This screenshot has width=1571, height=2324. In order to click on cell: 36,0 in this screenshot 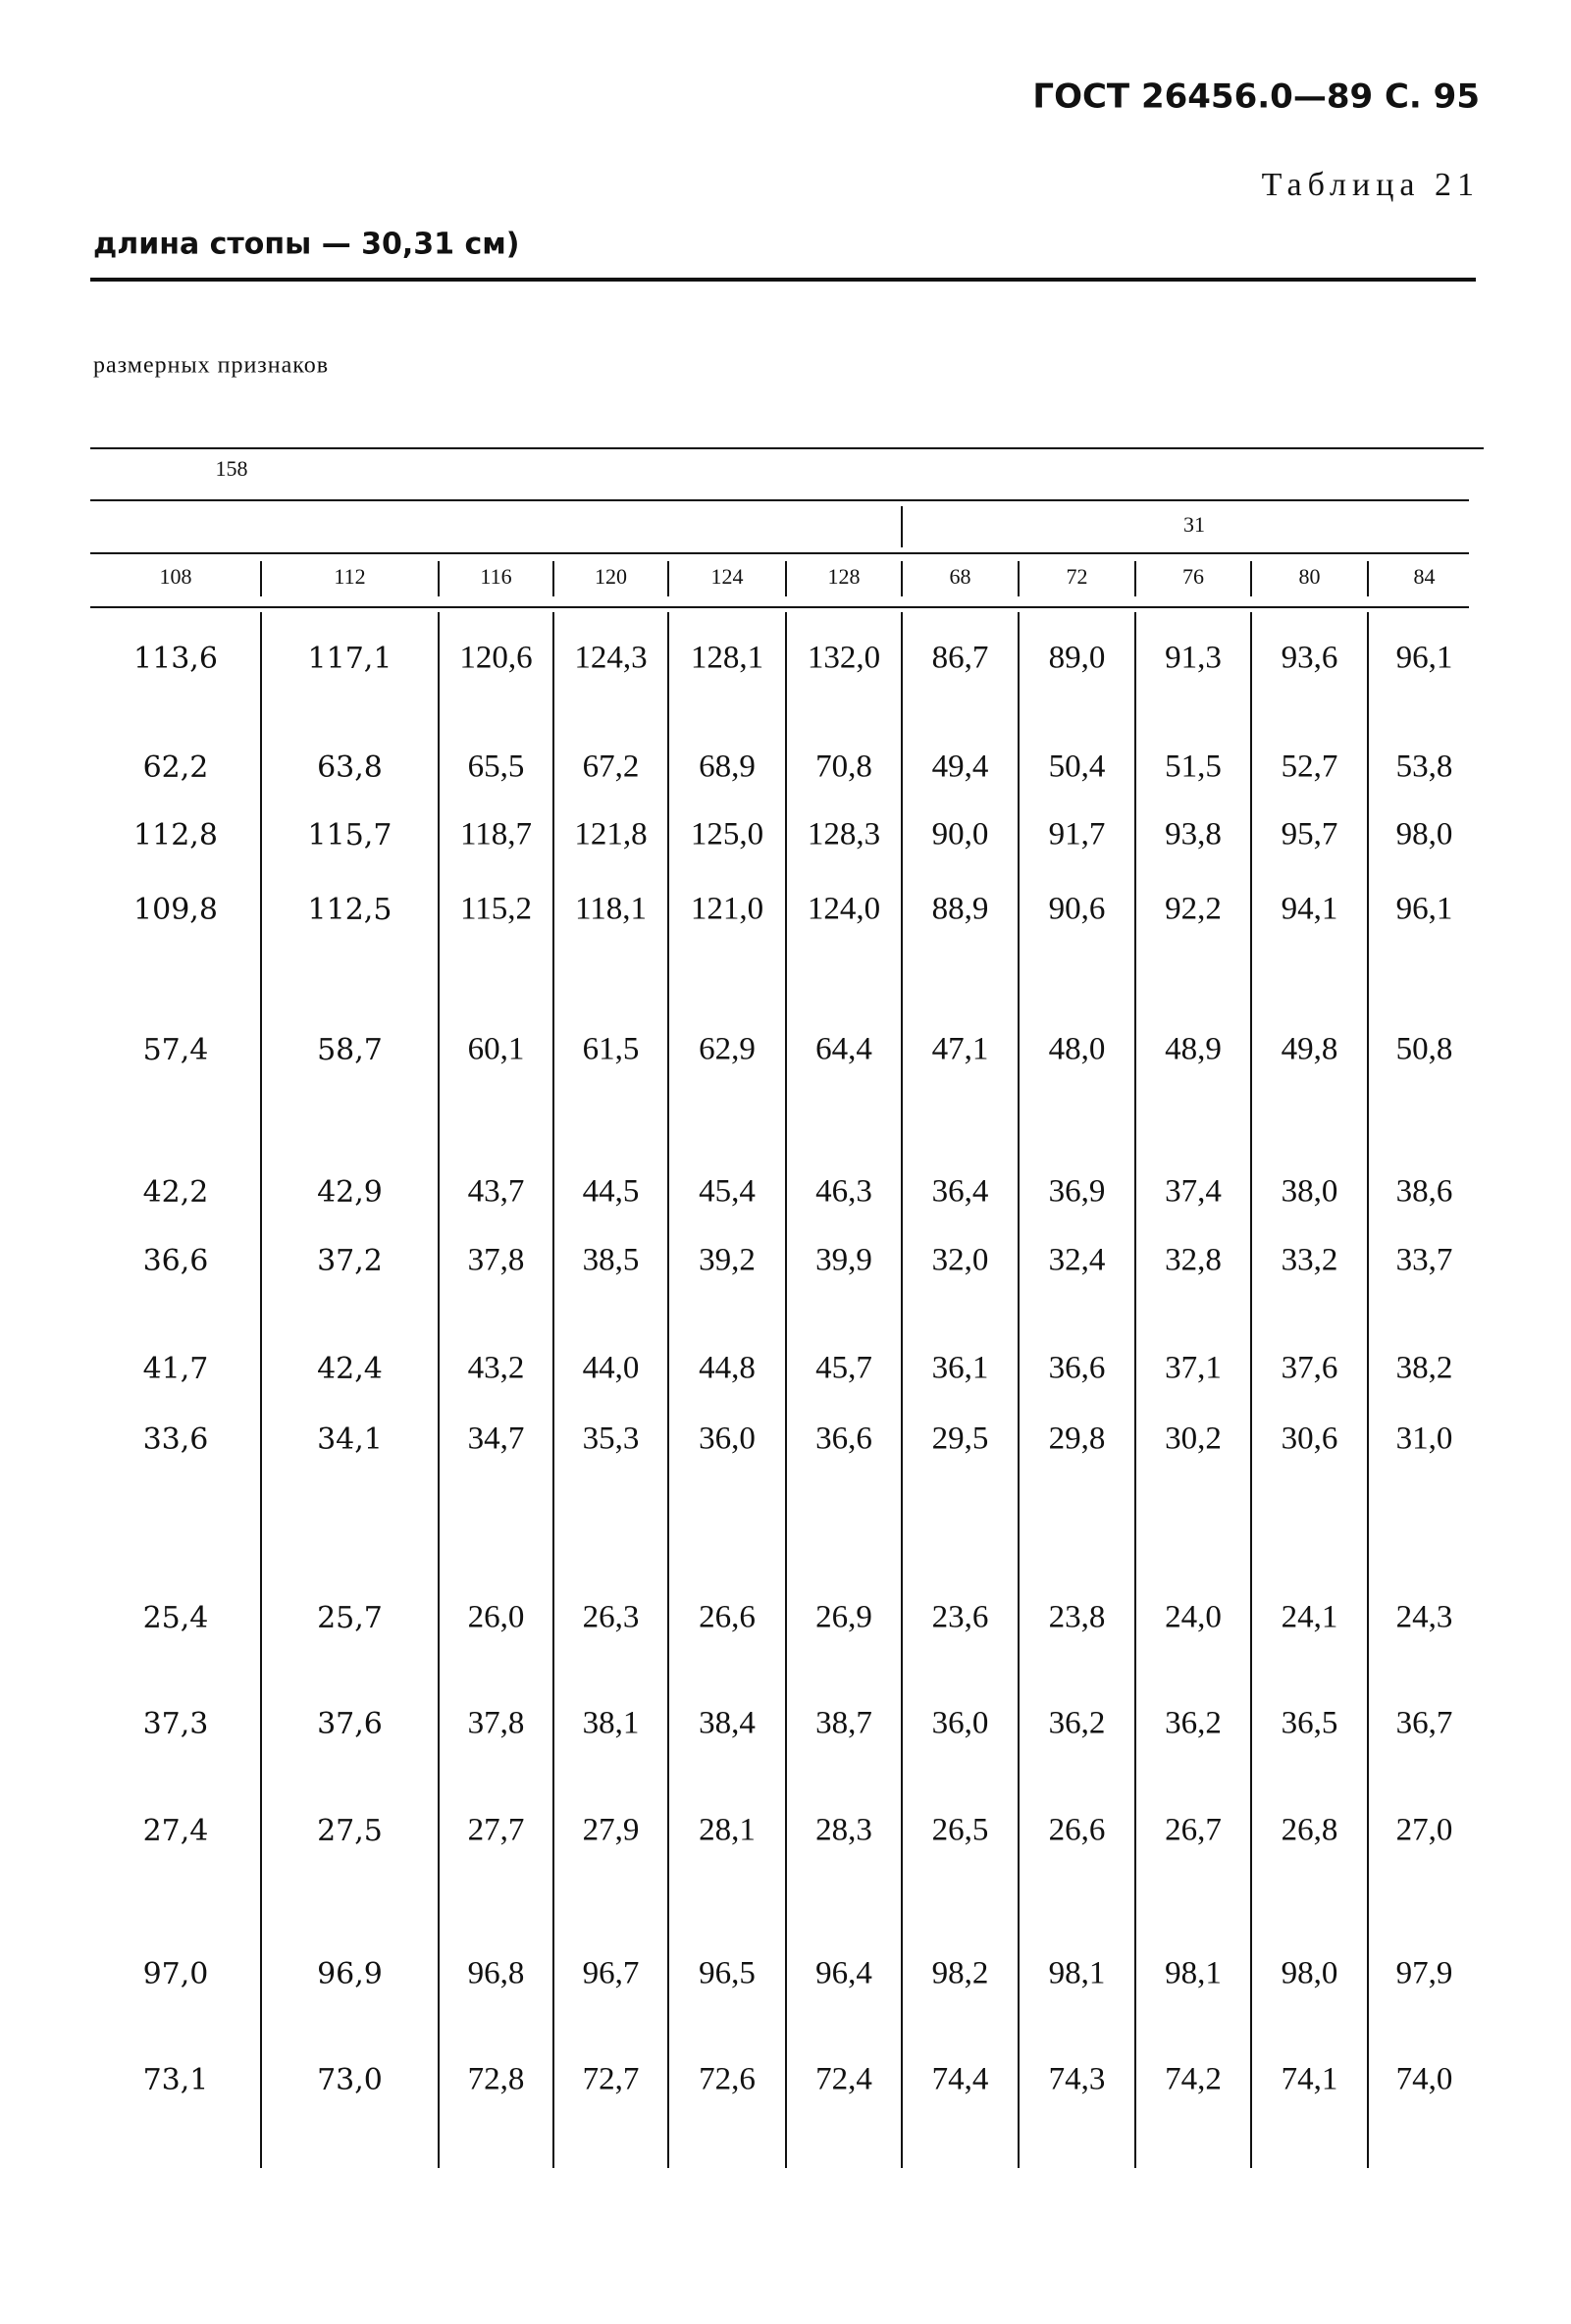, I will do `click(960, 1723)`.